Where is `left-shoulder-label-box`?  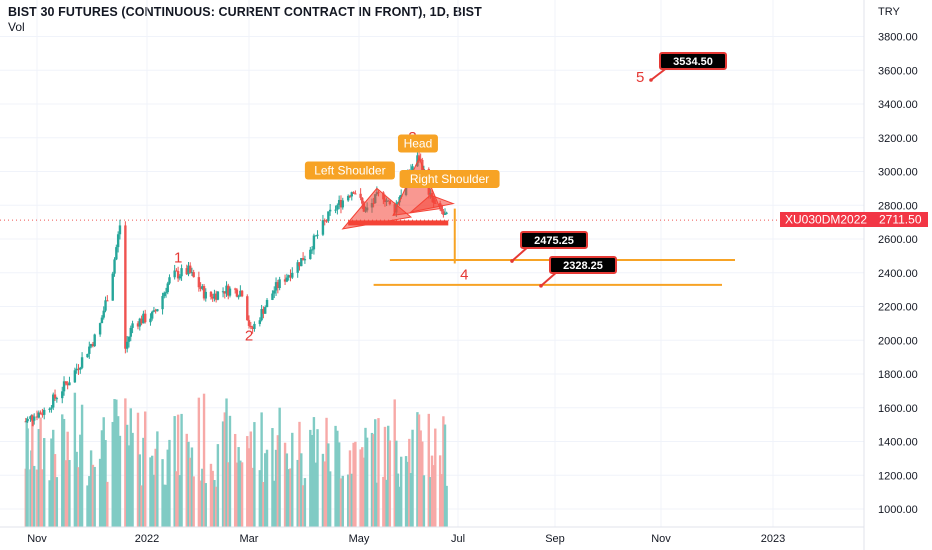
left-shoulder-label-box is located at coordinates (349, 170).